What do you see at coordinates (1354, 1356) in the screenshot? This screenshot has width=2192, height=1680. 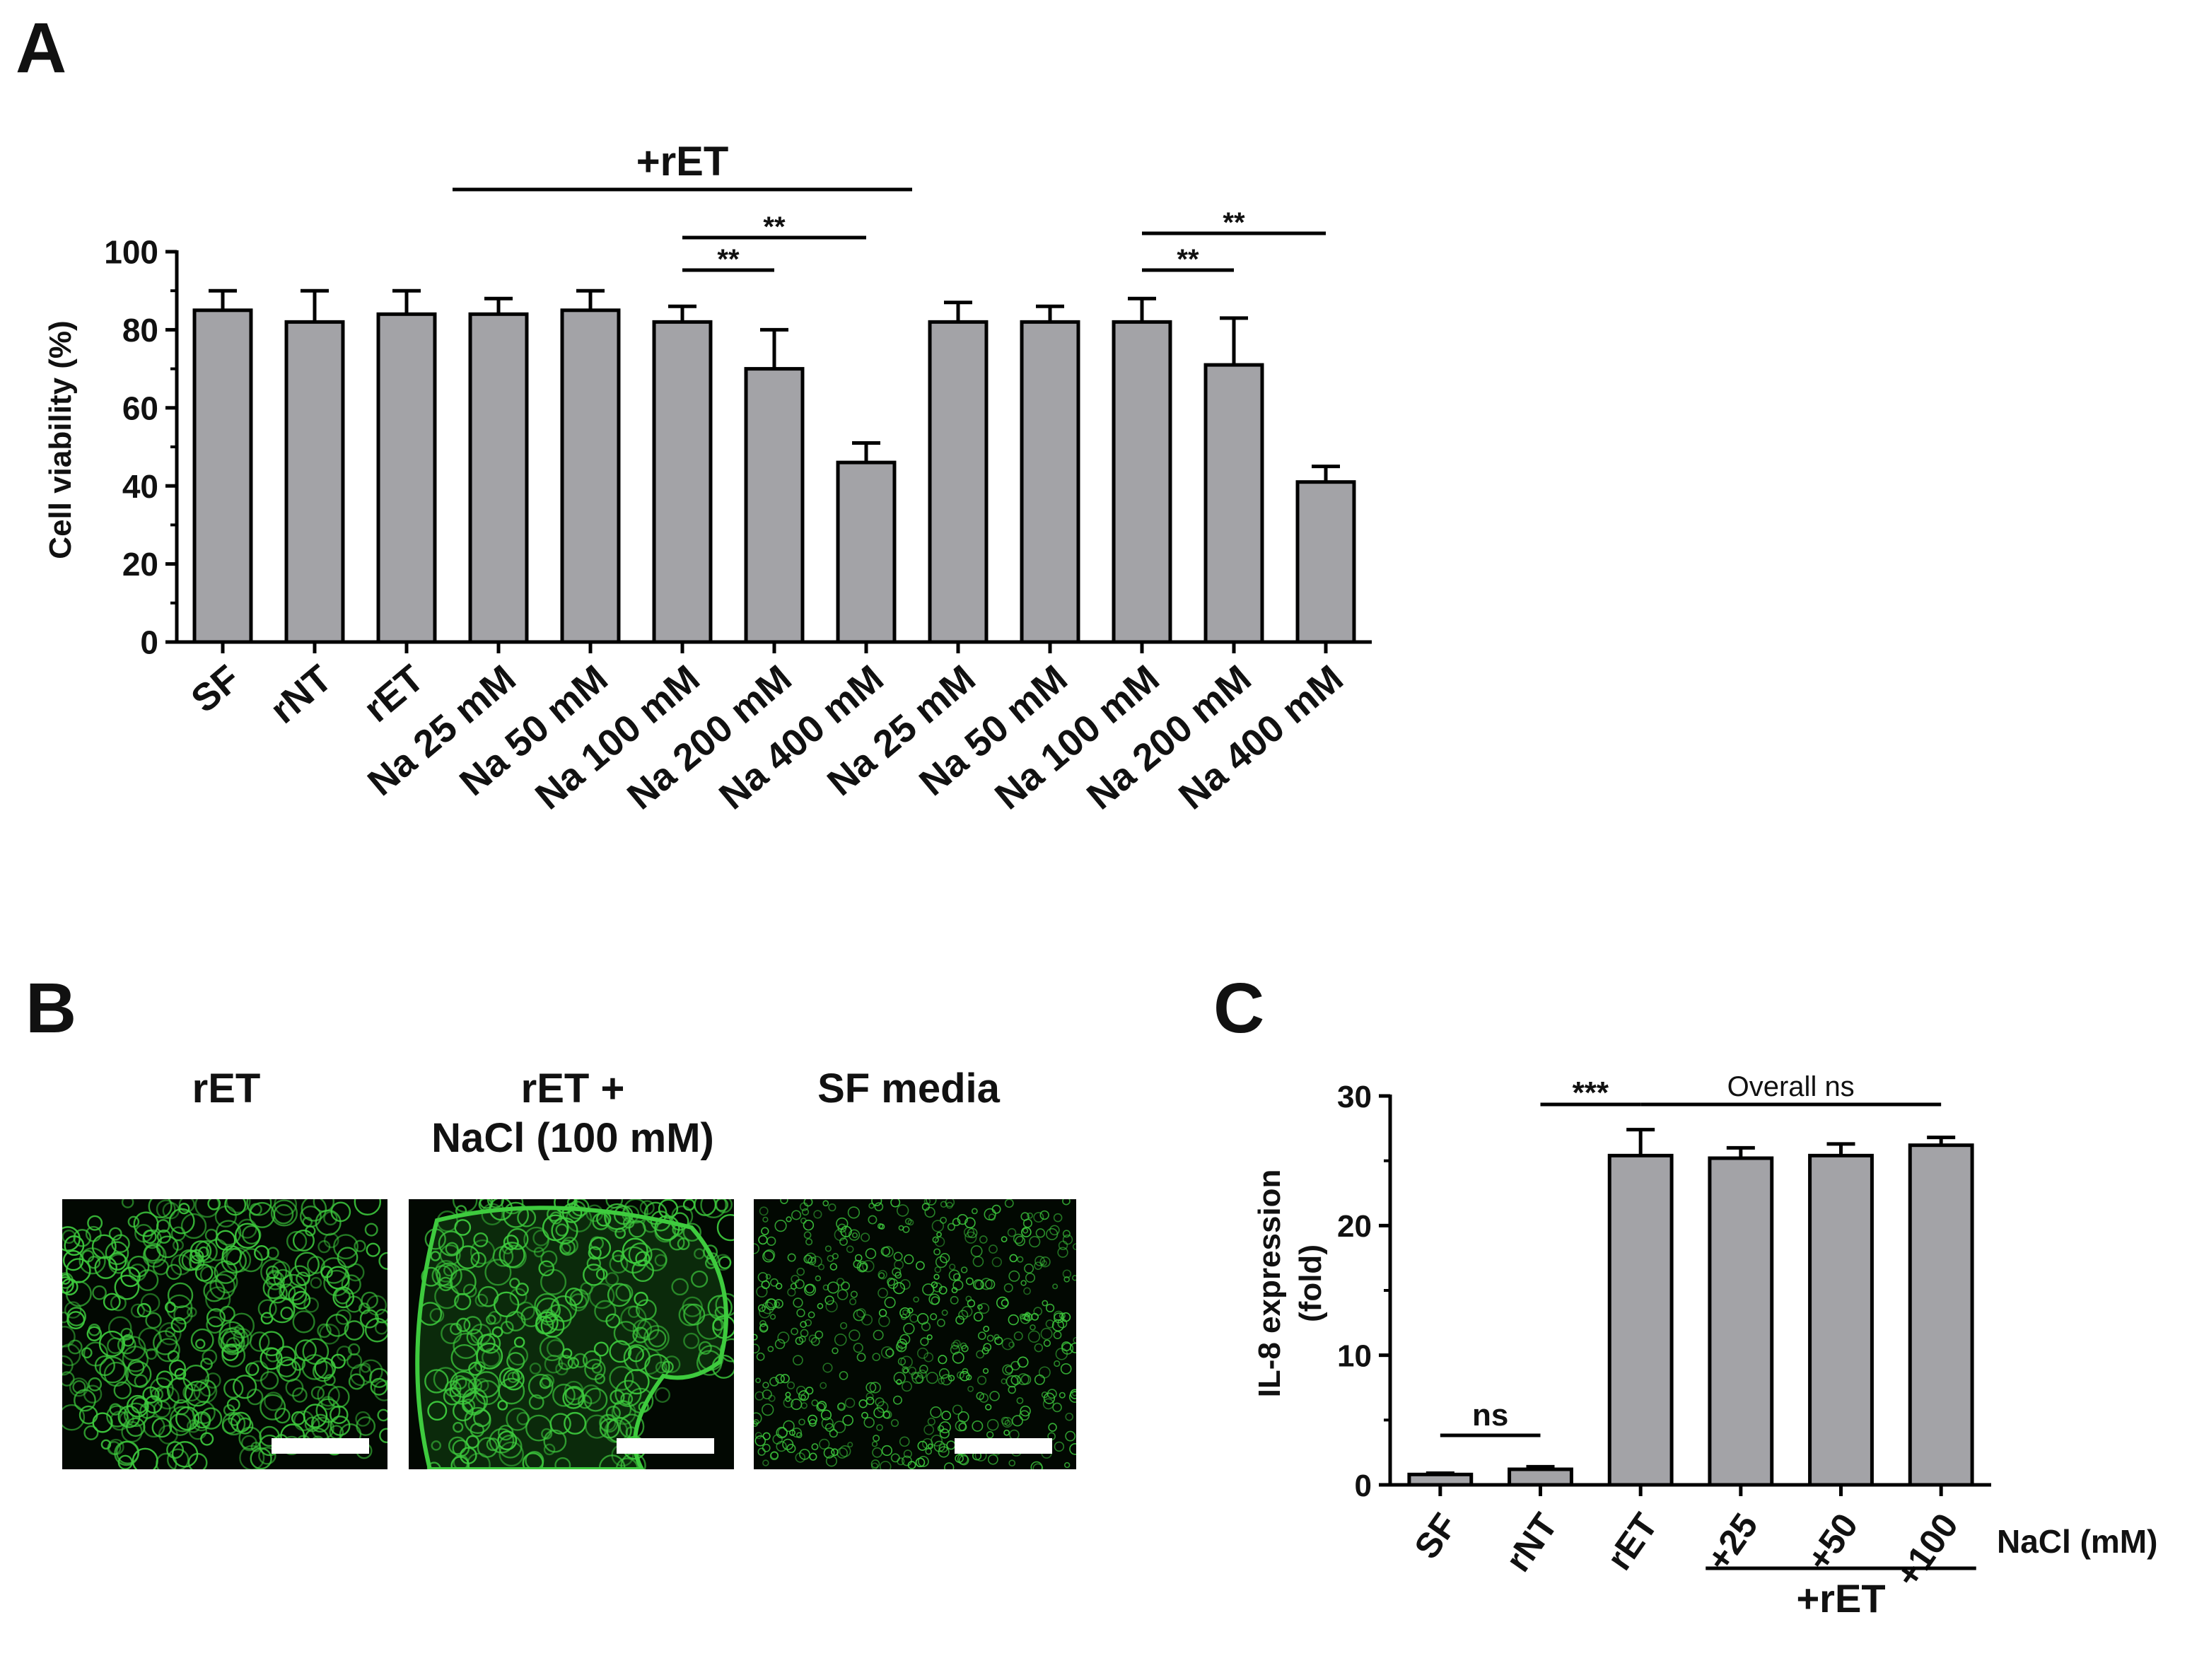 I see `y-tick-label: 10` at bounding box center [1354, 1356].